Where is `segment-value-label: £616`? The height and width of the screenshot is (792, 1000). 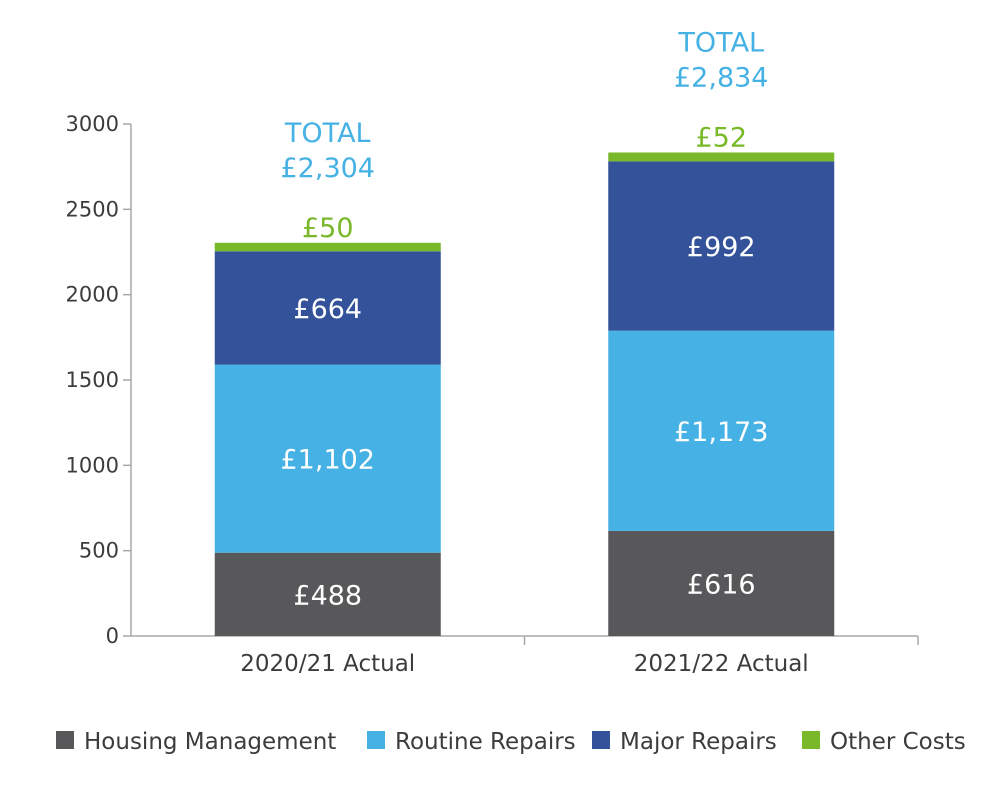 segment-value-label: £616 is located at coordinates (721, 584).